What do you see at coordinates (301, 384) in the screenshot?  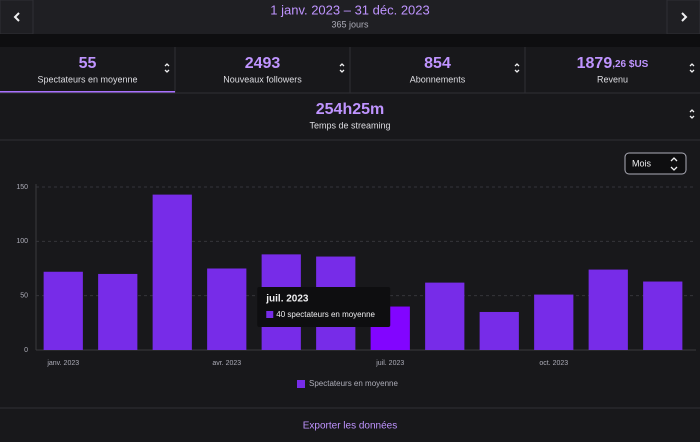 I see `legend-swatch` at bounding box center [301, 384].